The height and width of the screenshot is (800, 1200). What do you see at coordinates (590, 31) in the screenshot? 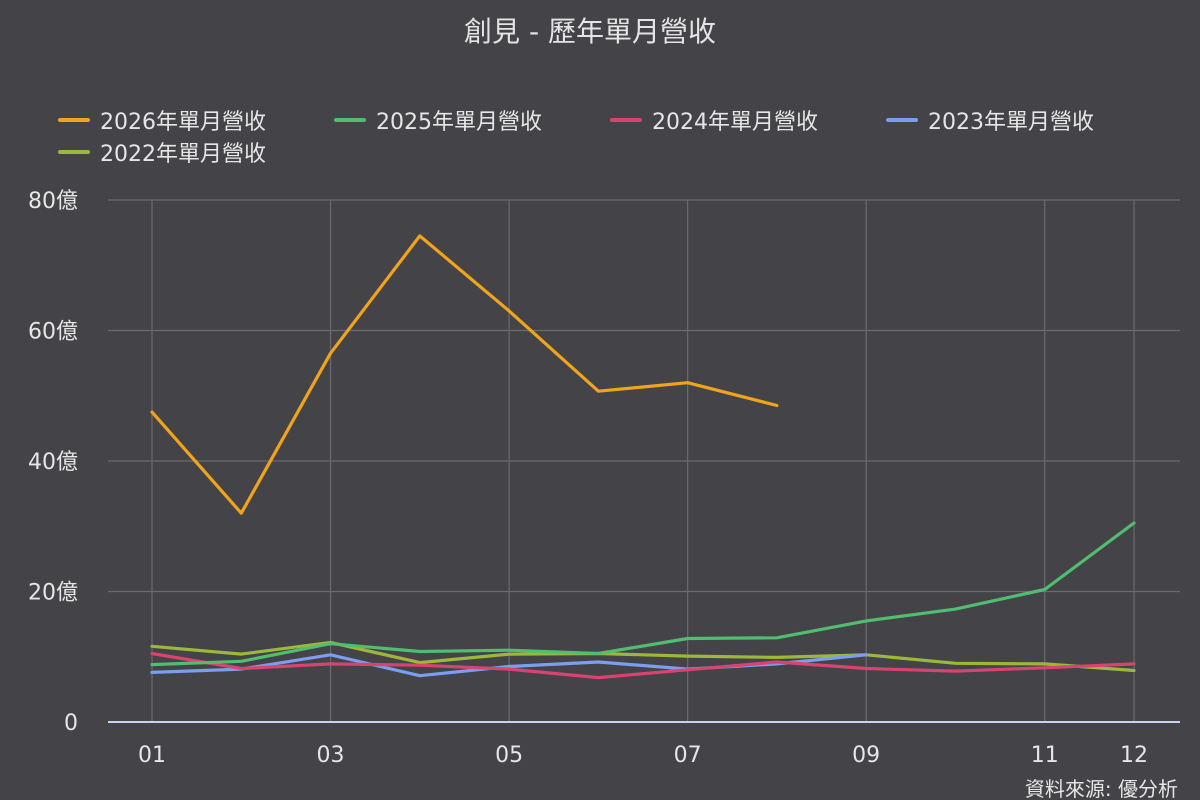
I see `chart-title: 創見 - 歷年單月營收` at bounding box center [590, 31].